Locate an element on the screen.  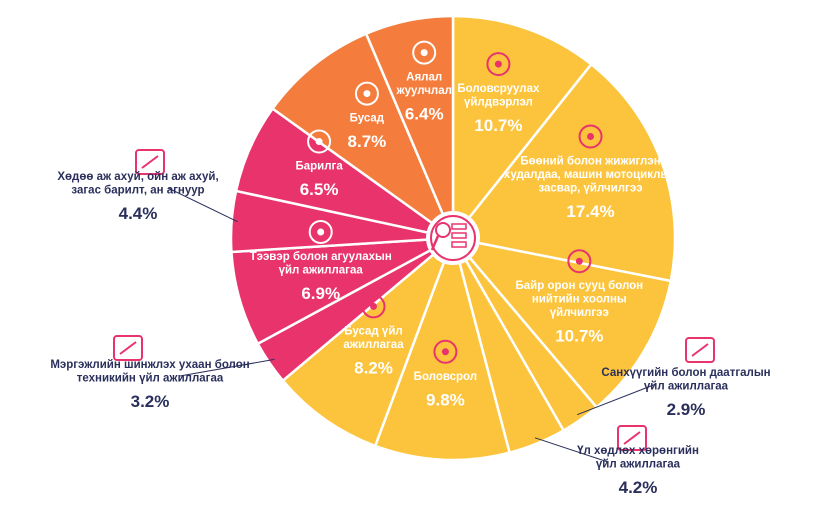
slice-label: жуулчлал is located at coordinates (423, 91).